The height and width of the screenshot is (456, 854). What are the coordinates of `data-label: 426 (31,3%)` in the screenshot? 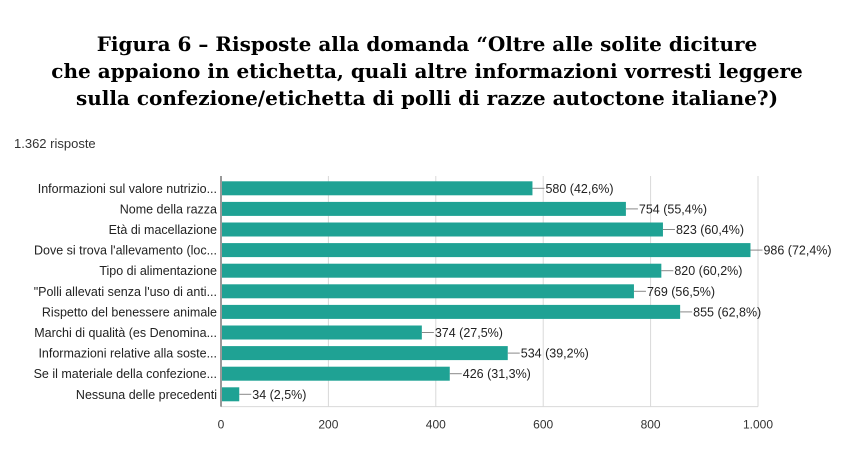 It's located at (497, 374).